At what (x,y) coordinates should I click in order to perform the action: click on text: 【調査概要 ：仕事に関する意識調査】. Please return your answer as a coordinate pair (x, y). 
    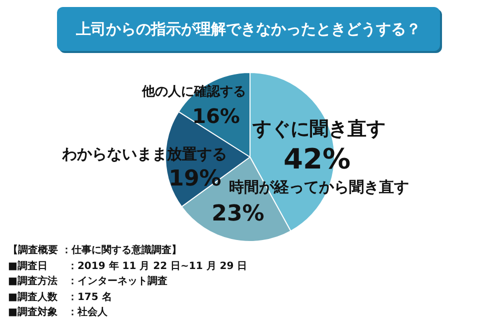
    Looking at the image, I should click on (95, 250).